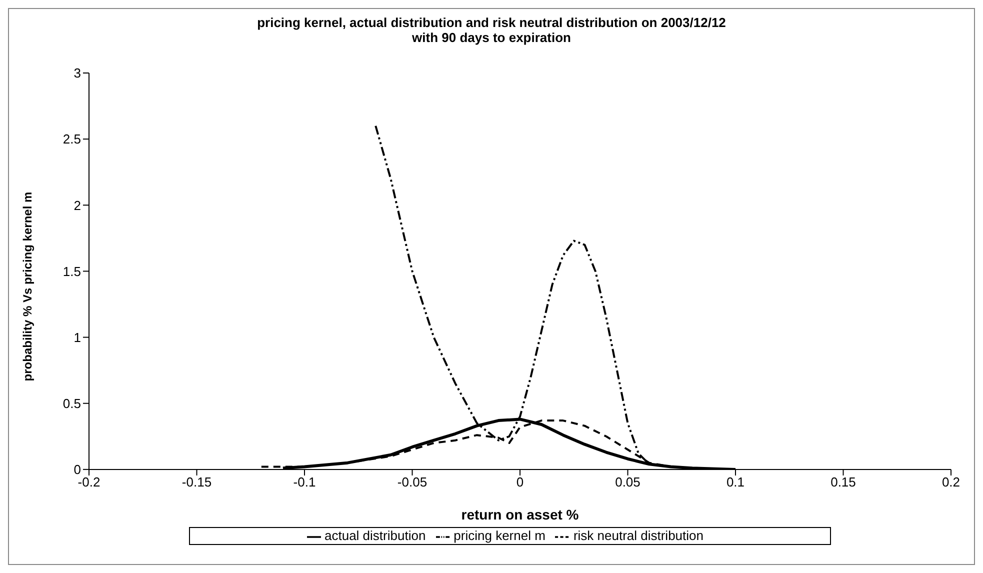 Image resolution: width=983 pixels, height=573 pixels. I want to click on x-tick-label: 0.15, so click(843, 482).